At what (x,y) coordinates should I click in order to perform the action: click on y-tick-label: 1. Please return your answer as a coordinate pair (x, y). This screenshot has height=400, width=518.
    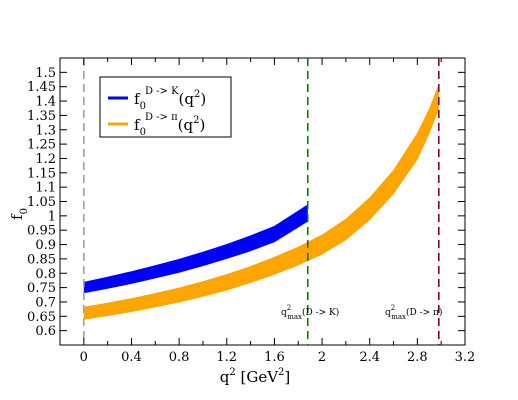
    Looking at the image, I should click on (52, 216).